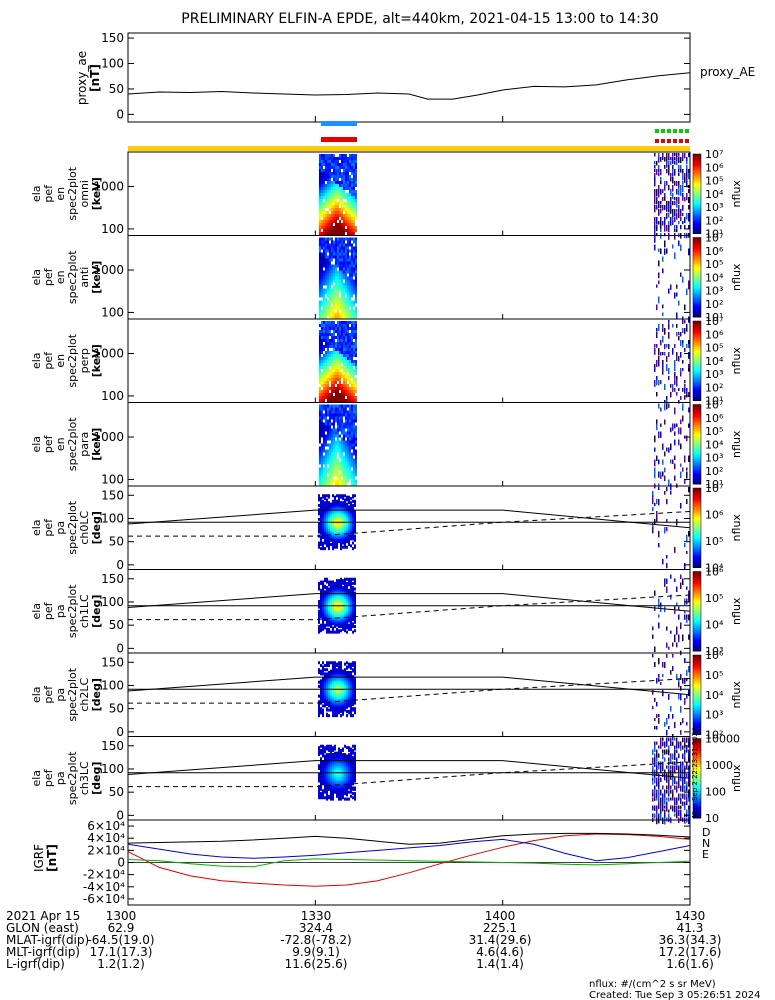  I want to click on pitch-angle-spectrogram-2-ytick-label: 50, so click(116, 625).